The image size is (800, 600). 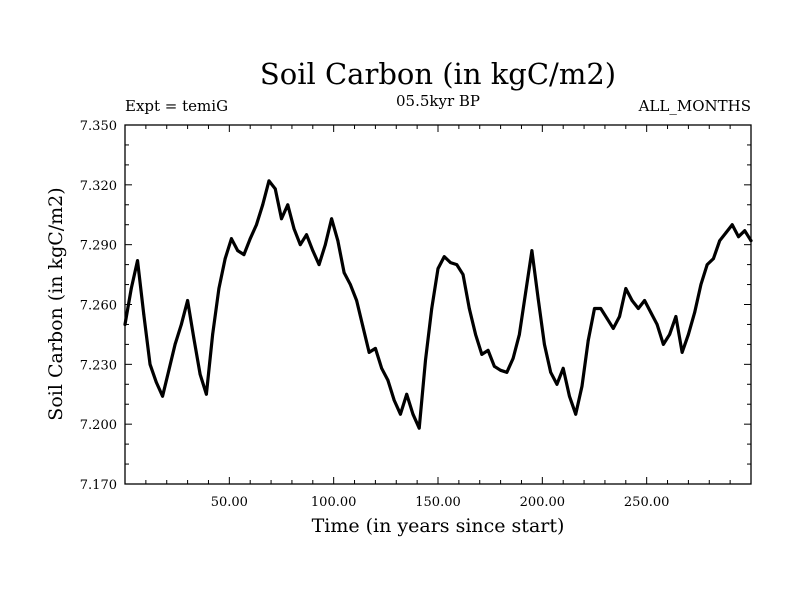 What do you see at coordinates (98, 126) in the screenshot?
I see `y-tick-label: 7.350` at bounding box center [98, 126].